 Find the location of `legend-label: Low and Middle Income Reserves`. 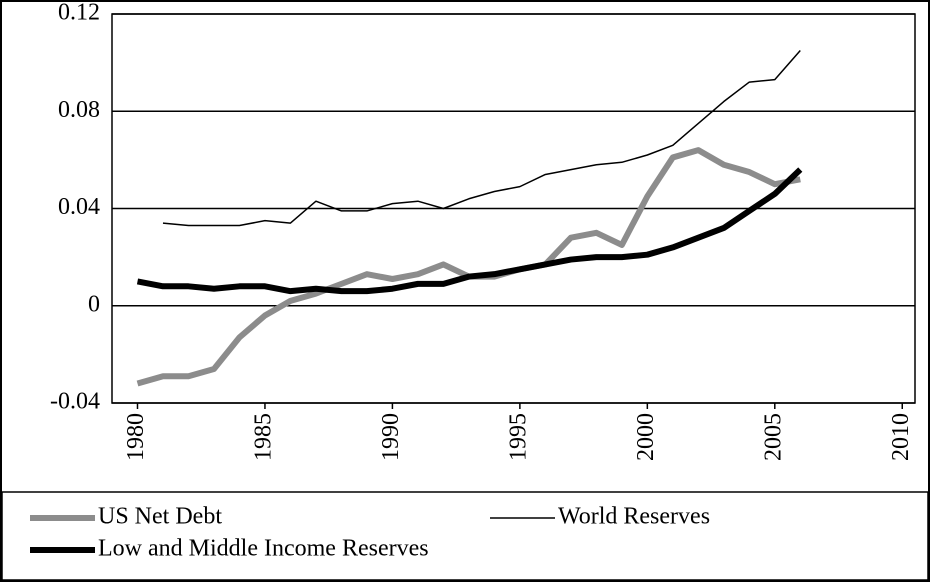

legend-label: Low and Middle Income Reserves is located at coordinates (263, 549).